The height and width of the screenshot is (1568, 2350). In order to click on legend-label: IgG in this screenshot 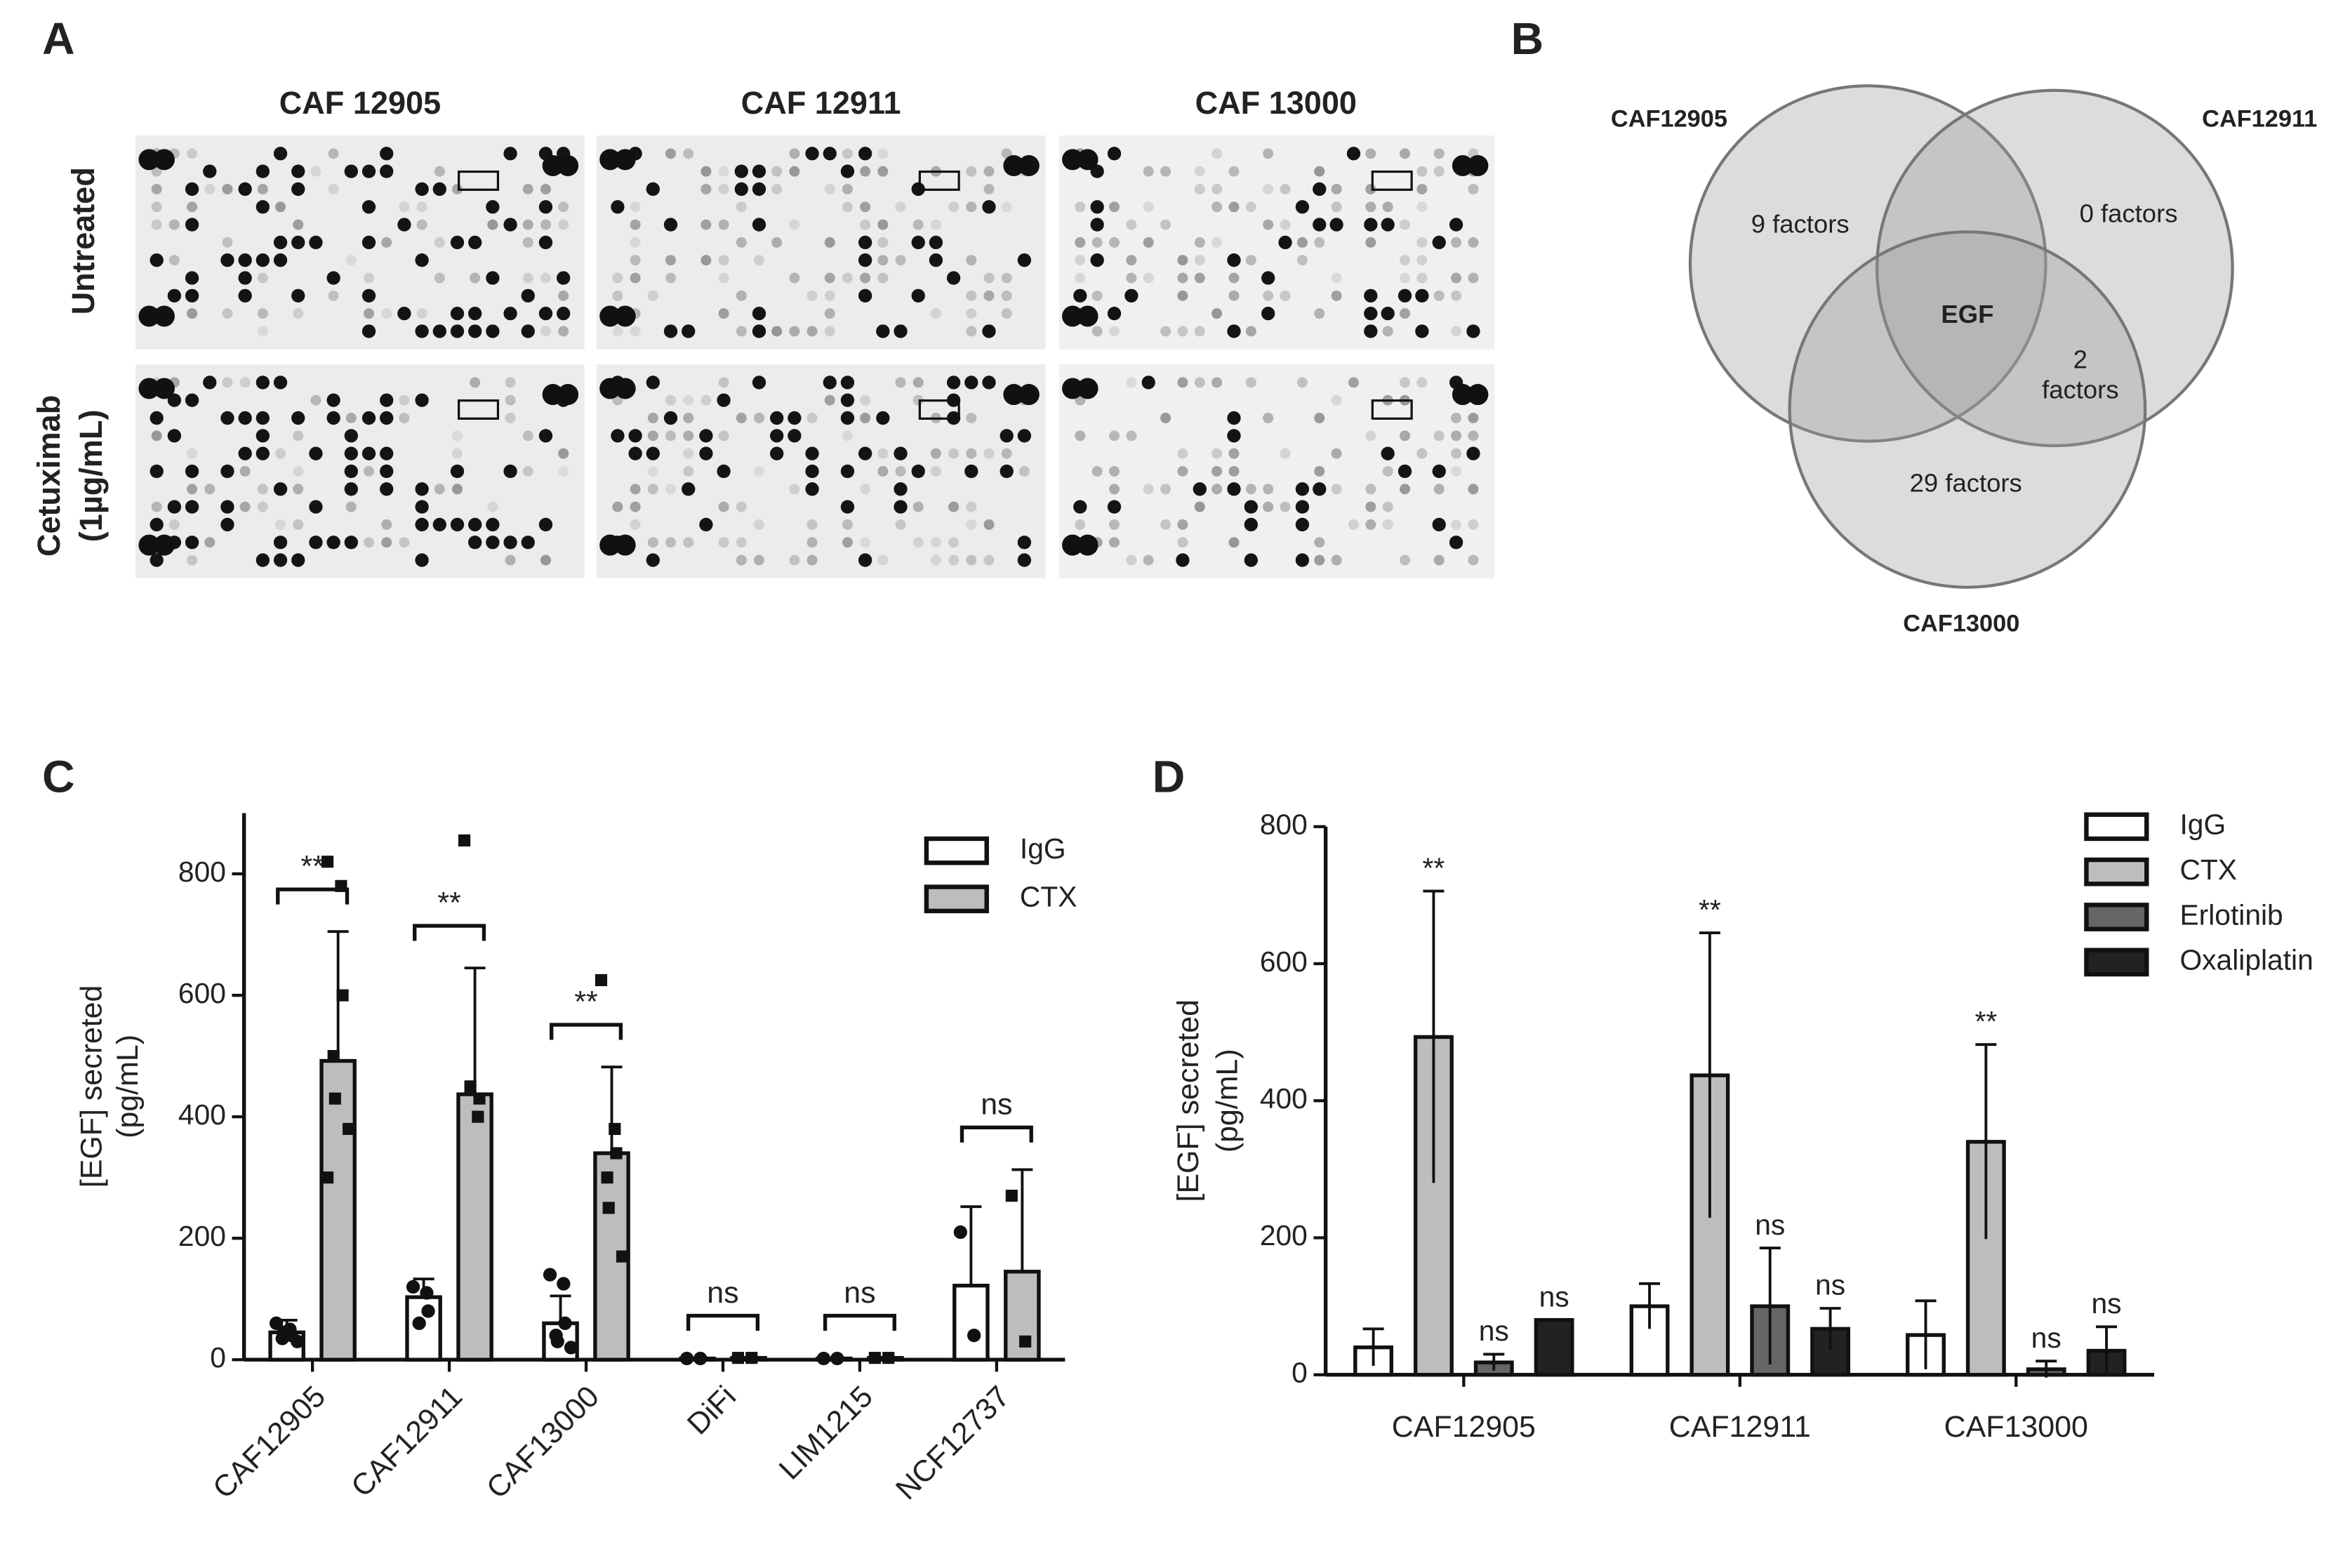, I will do `click(1043, 848)`.